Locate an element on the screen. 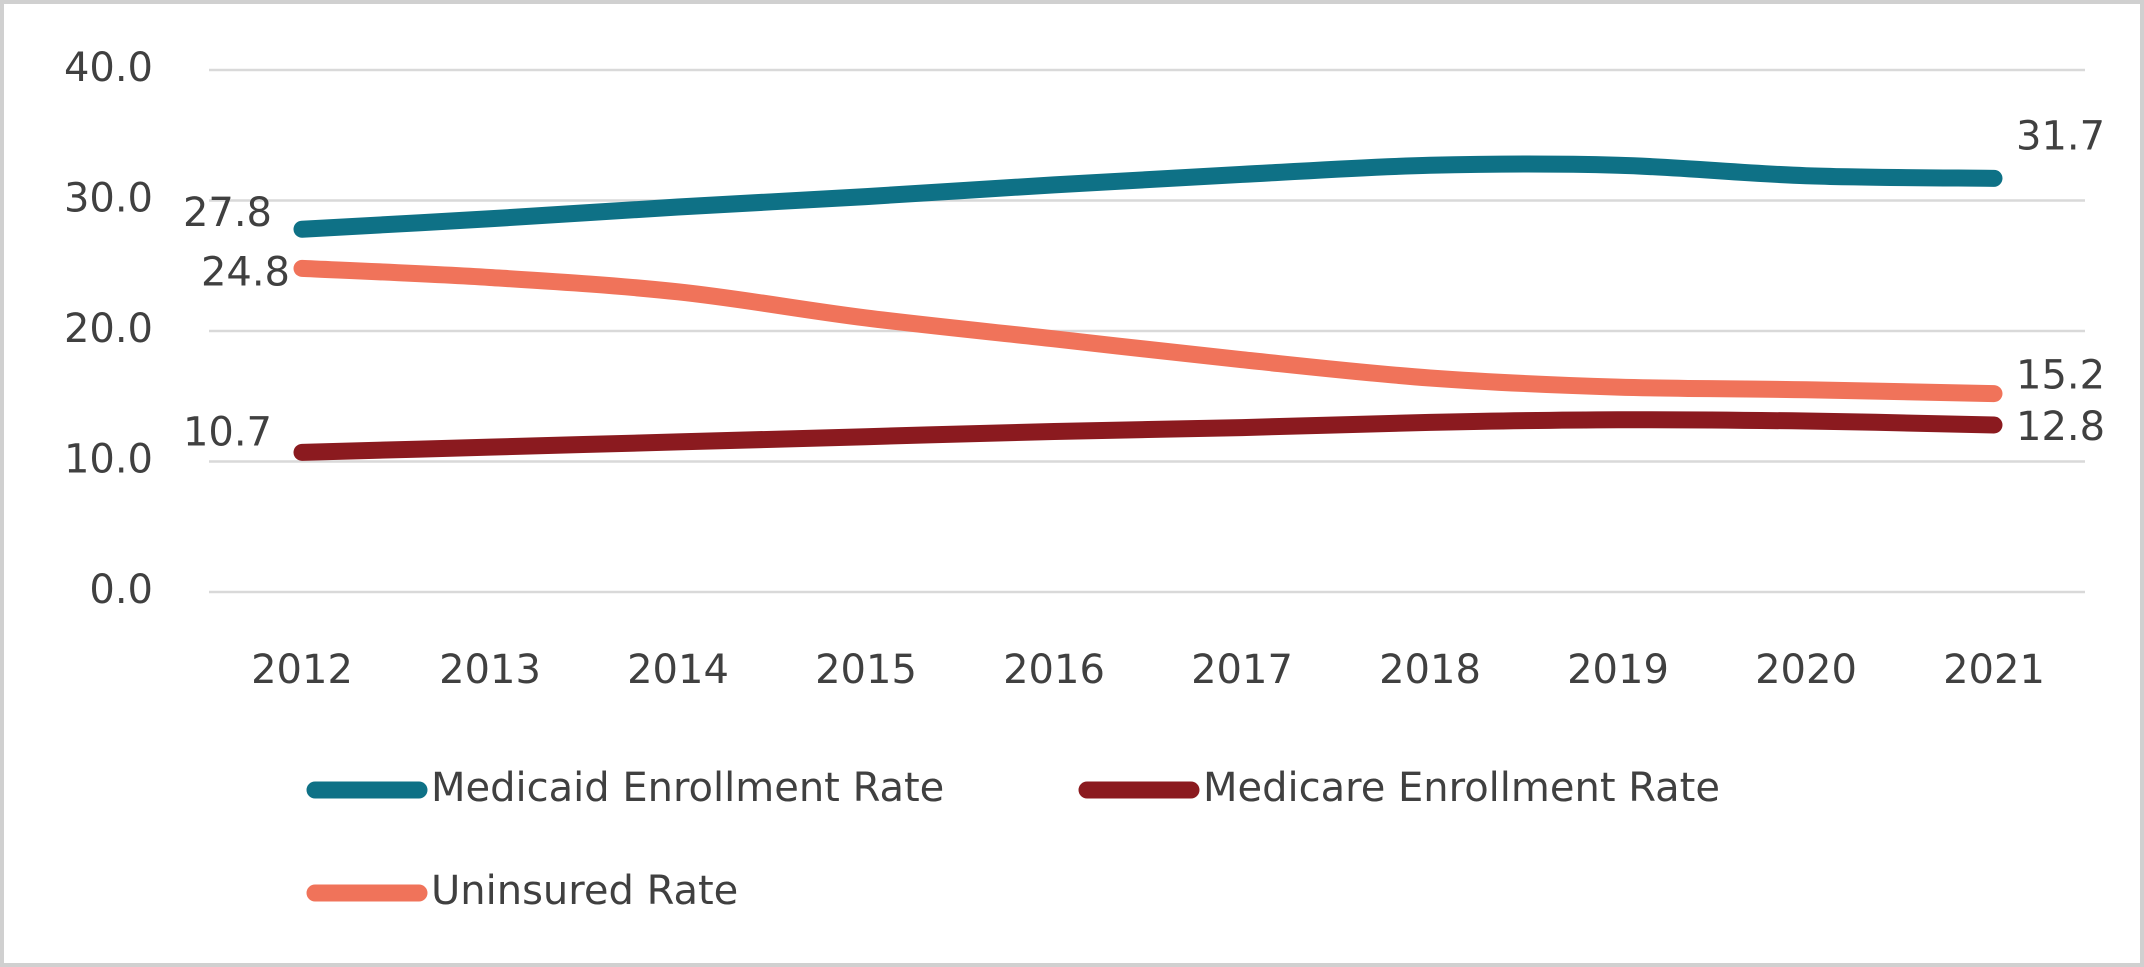 The width and height of the screenshot is (2144, 967). data-label: 27.8 is located at coordinates (227, 213).